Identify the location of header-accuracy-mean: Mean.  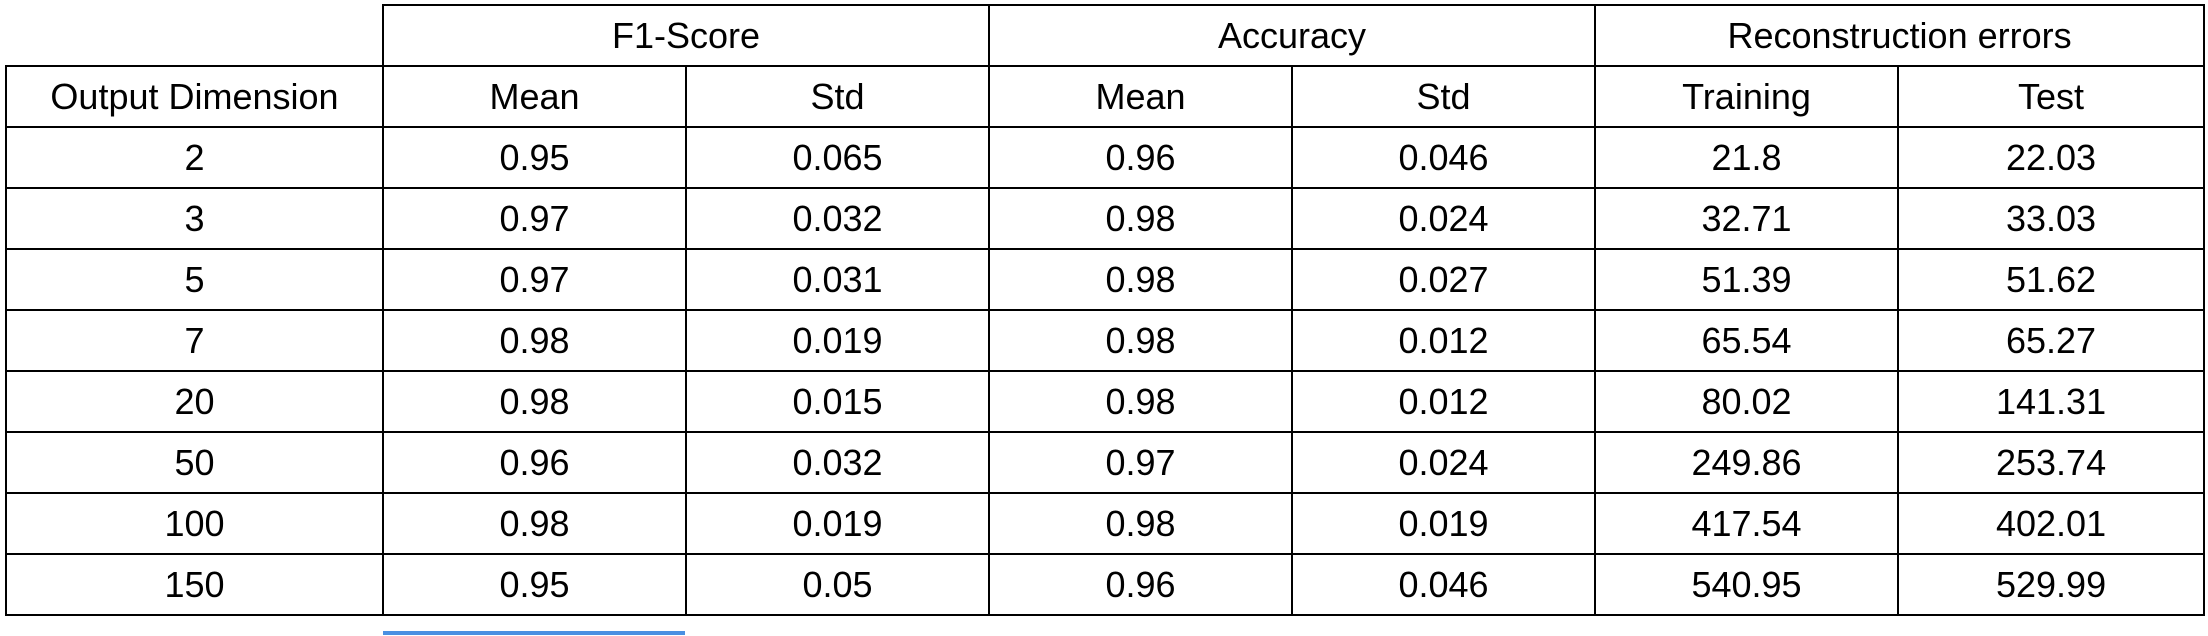
(1141, 96).